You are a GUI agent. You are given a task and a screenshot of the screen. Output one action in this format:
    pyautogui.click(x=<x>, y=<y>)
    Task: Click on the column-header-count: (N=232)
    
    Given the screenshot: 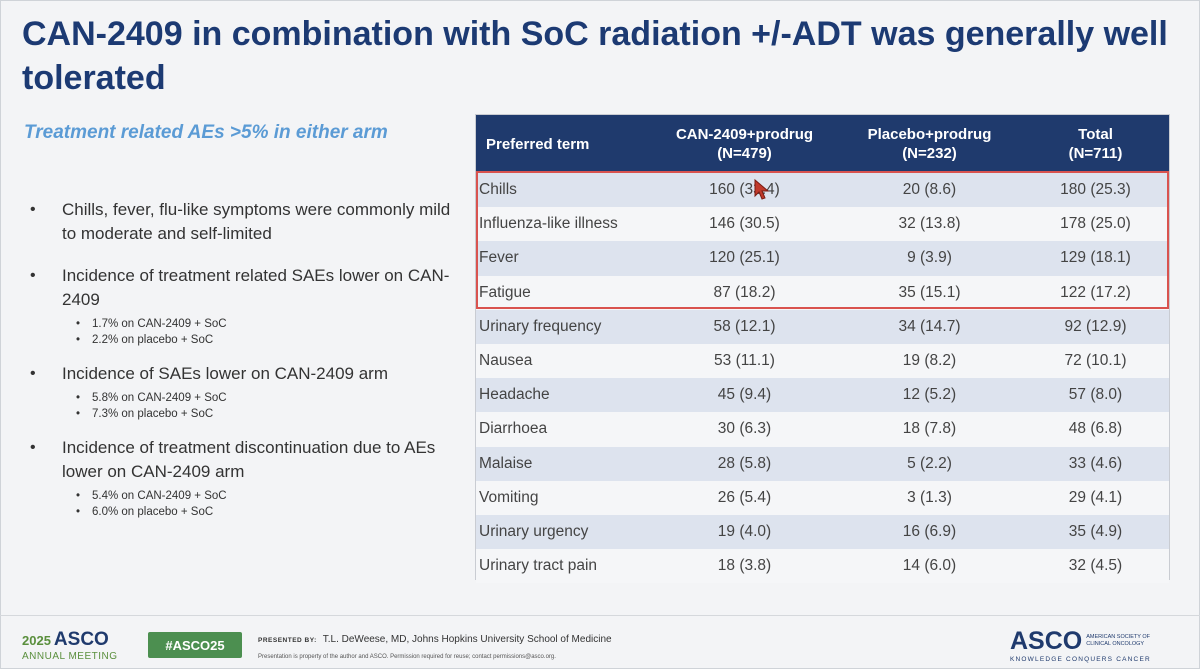 What is the action you would take?
    pyautogui.click(x=929, y=153)
    